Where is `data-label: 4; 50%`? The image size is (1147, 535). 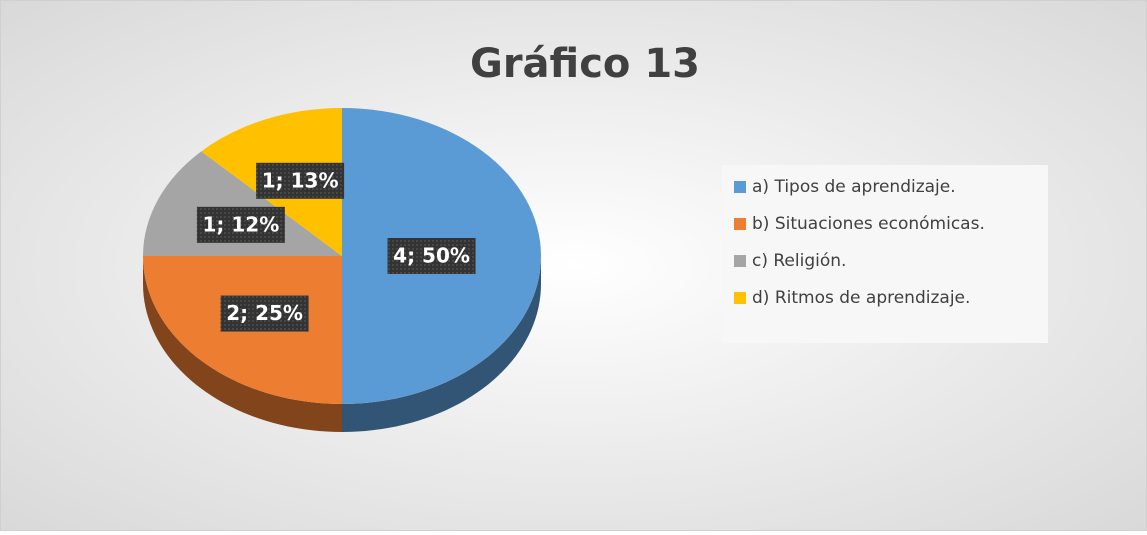
data-label: 4; 50% is located at coordinates (431, 256).